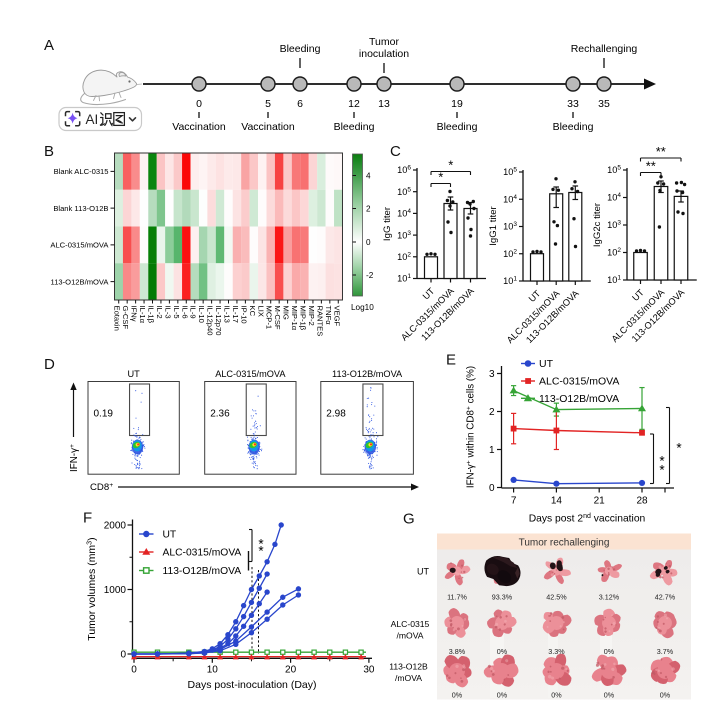  Describe the element at coordinates (368, 175) in the screenshot. I see `svg-text: 4` at that location.